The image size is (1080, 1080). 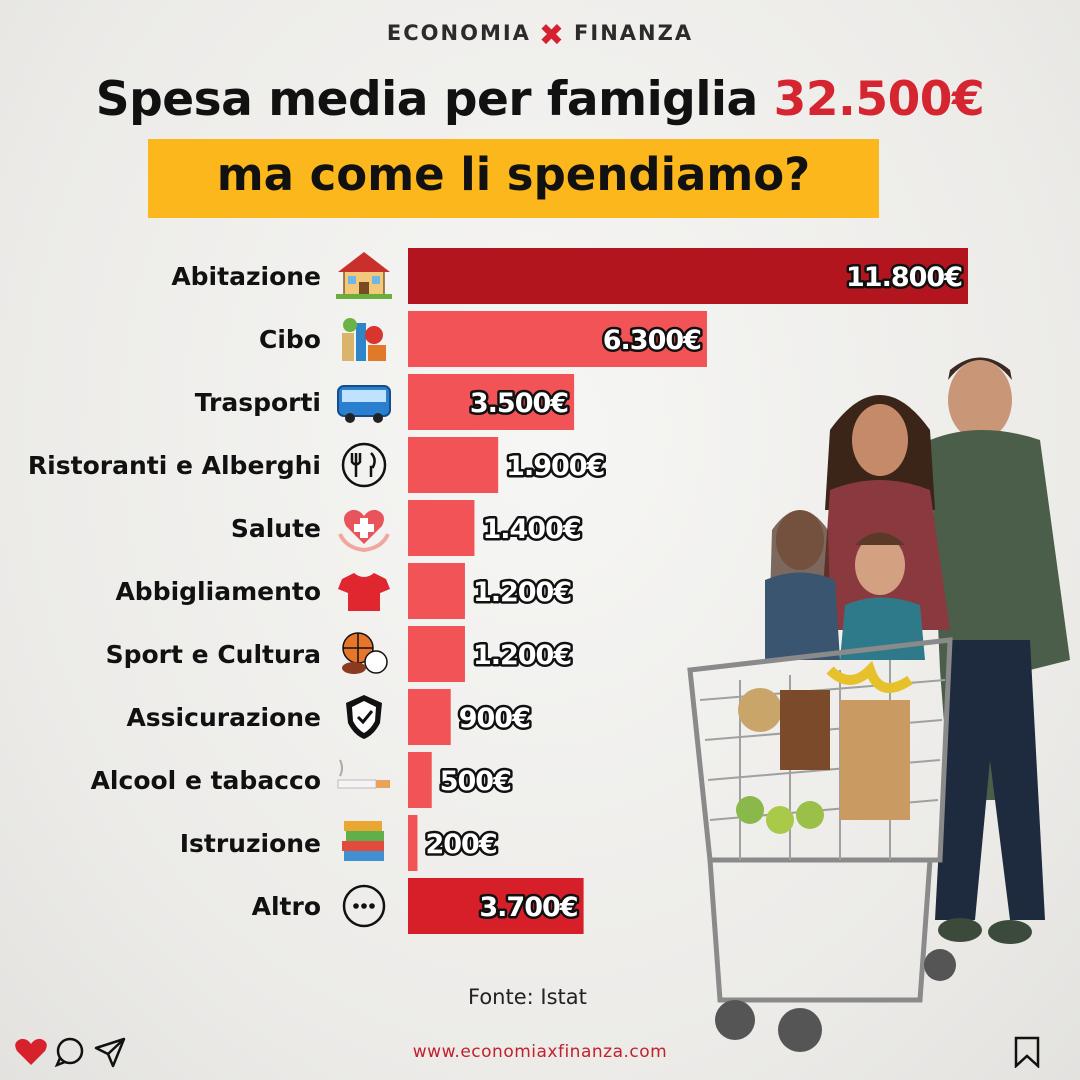 I want to click on value-label: 11.800€, so click(x=904, y=277).